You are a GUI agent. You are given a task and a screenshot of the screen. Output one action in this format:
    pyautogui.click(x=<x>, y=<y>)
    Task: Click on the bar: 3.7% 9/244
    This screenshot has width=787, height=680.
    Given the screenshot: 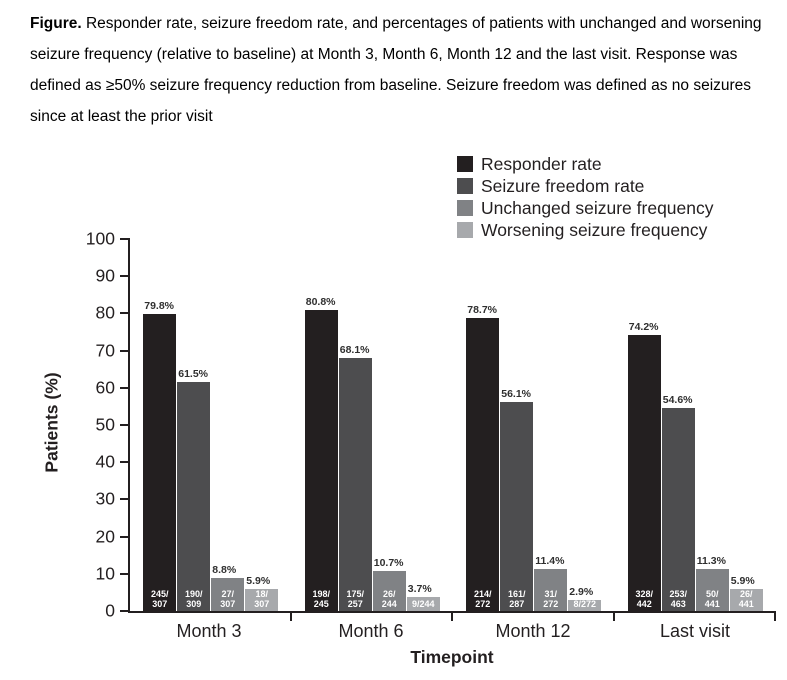 What is the action you would take?
    pyautogui.click(x=423, y=597)
    